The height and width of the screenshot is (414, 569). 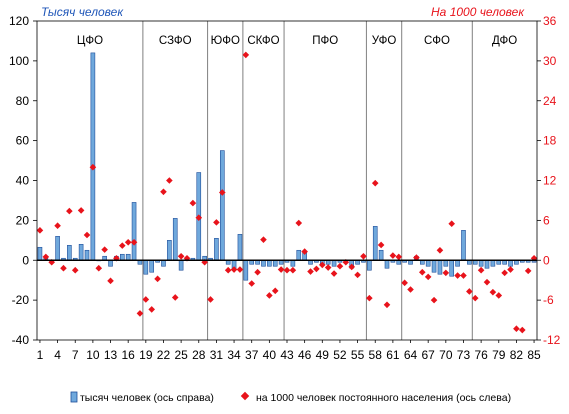 I want to click on x-tick-label: 61, so click(x=393, y=355).